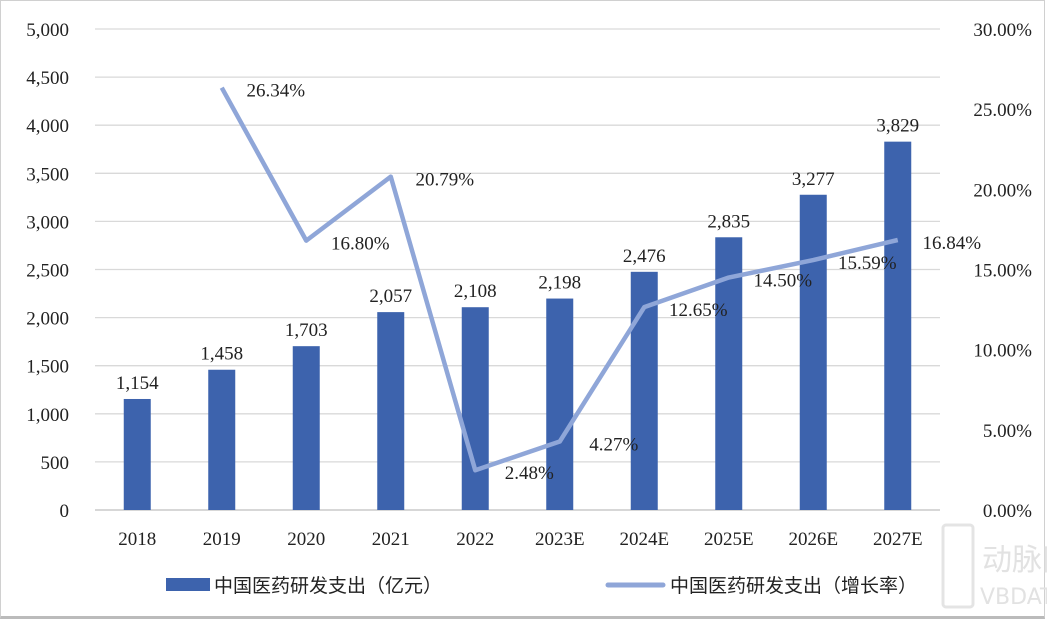 This screenshot has height=622, width=1047. I want to click on y-left-tick-label: 2,000, so click(47, 319).